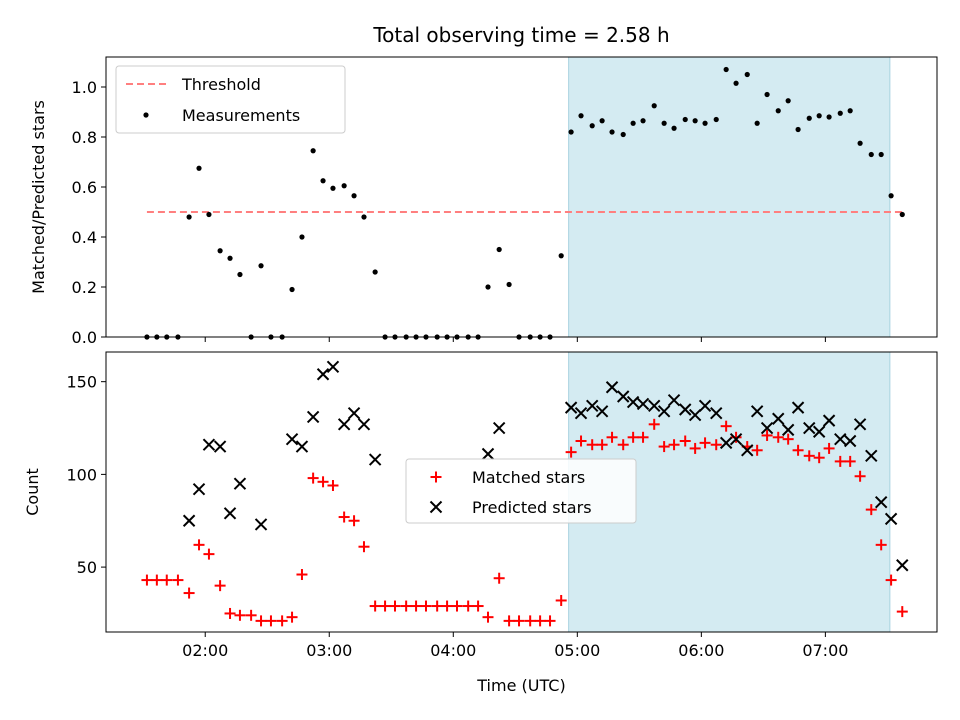 The height and width of the screenshot is (720, 960). Describe the element at coordinates (520, 685) in the screenshot. I see `x-axis-label: Time (UTC)` at that location.